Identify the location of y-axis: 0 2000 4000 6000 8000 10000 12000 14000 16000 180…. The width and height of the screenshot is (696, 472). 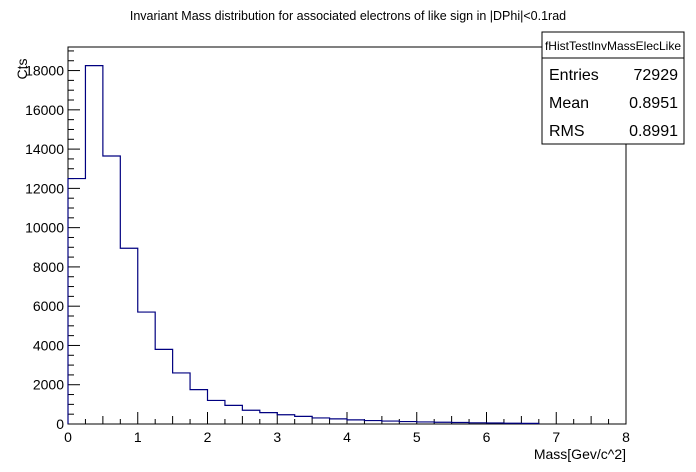
(52, 241).